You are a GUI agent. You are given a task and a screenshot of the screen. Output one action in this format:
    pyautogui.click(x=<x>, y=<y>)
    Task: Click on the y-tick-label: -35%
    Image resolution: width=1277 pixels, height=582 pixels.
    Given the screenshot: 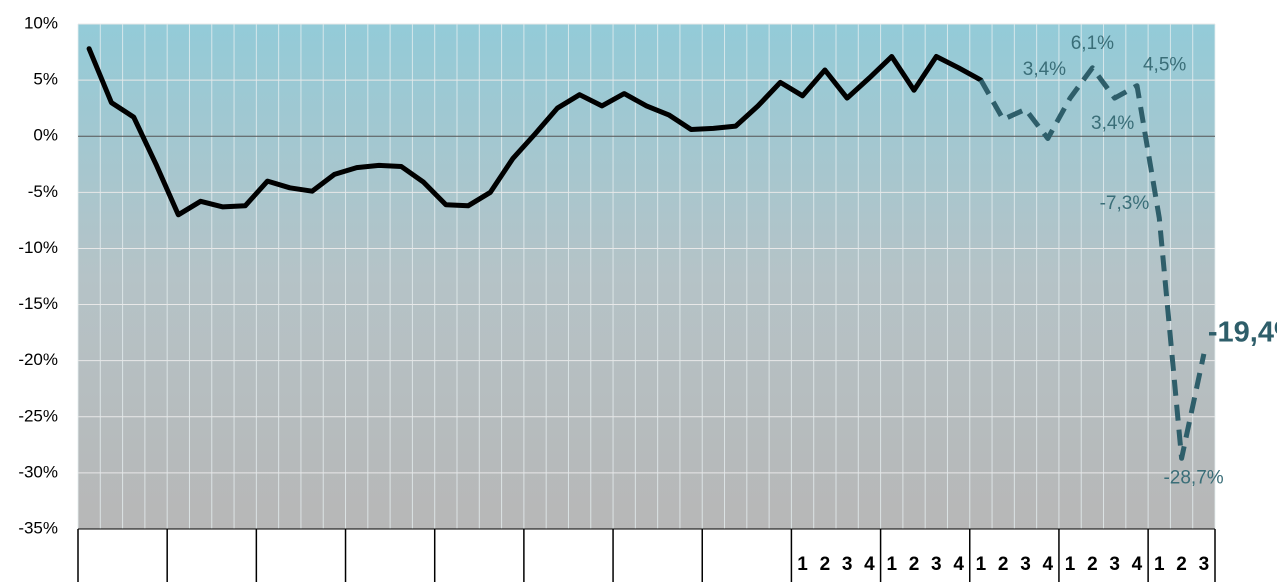 What is the action you would take?
    pyautogui.click(x=38, y=527)
    